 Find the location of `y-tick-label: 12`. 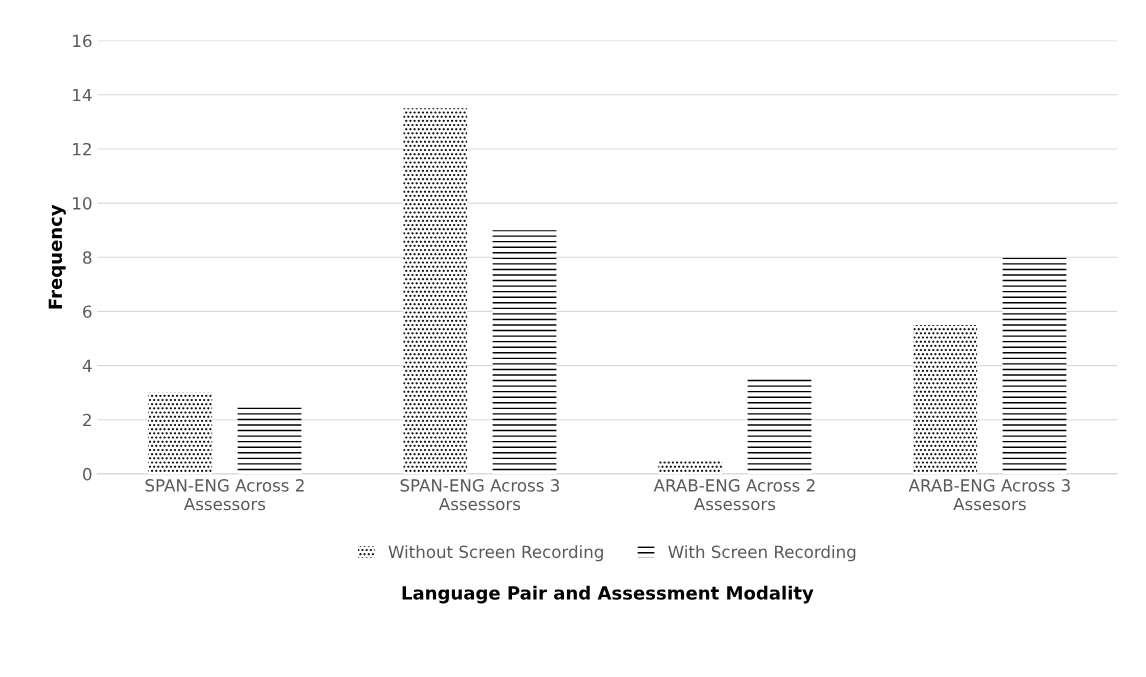

y-tick-label: 12 is located at coordinates (82, 149).